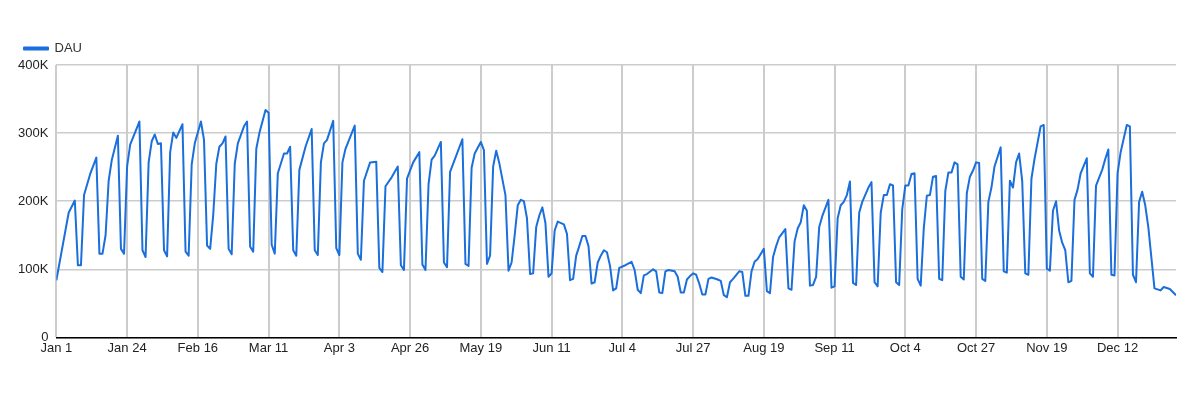  Describe the element at coordinates (410, 347) in the screenshot. I see `x-tick-label: Apr 26` at that location.